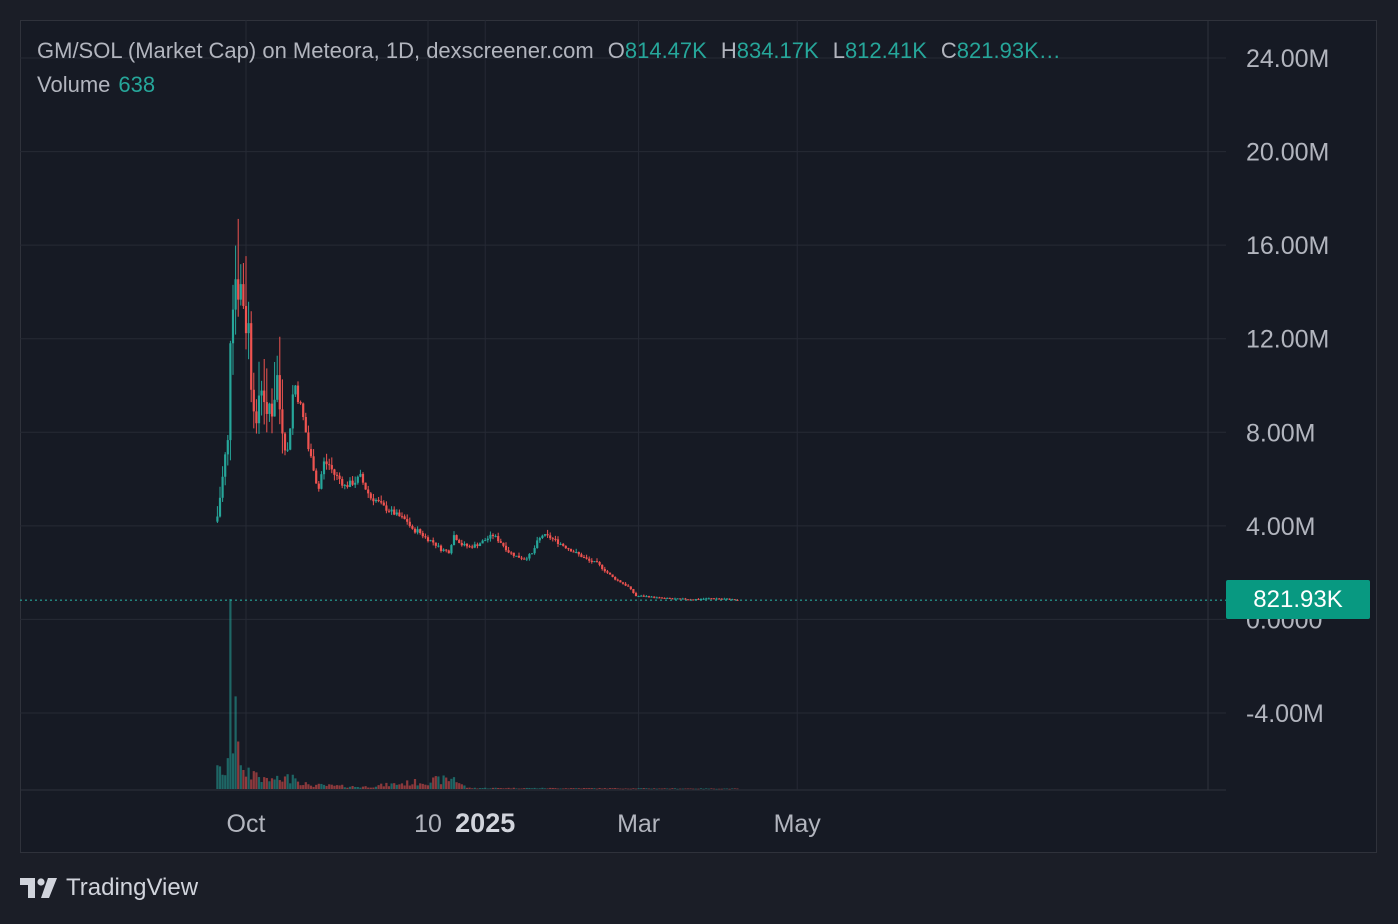 The width and height of the screenshot is (1398, 924). What do you see at coordinates (38, 888) in the screenshot?
I see `tradingview-logo-icon` at bounding box center [38, 888].